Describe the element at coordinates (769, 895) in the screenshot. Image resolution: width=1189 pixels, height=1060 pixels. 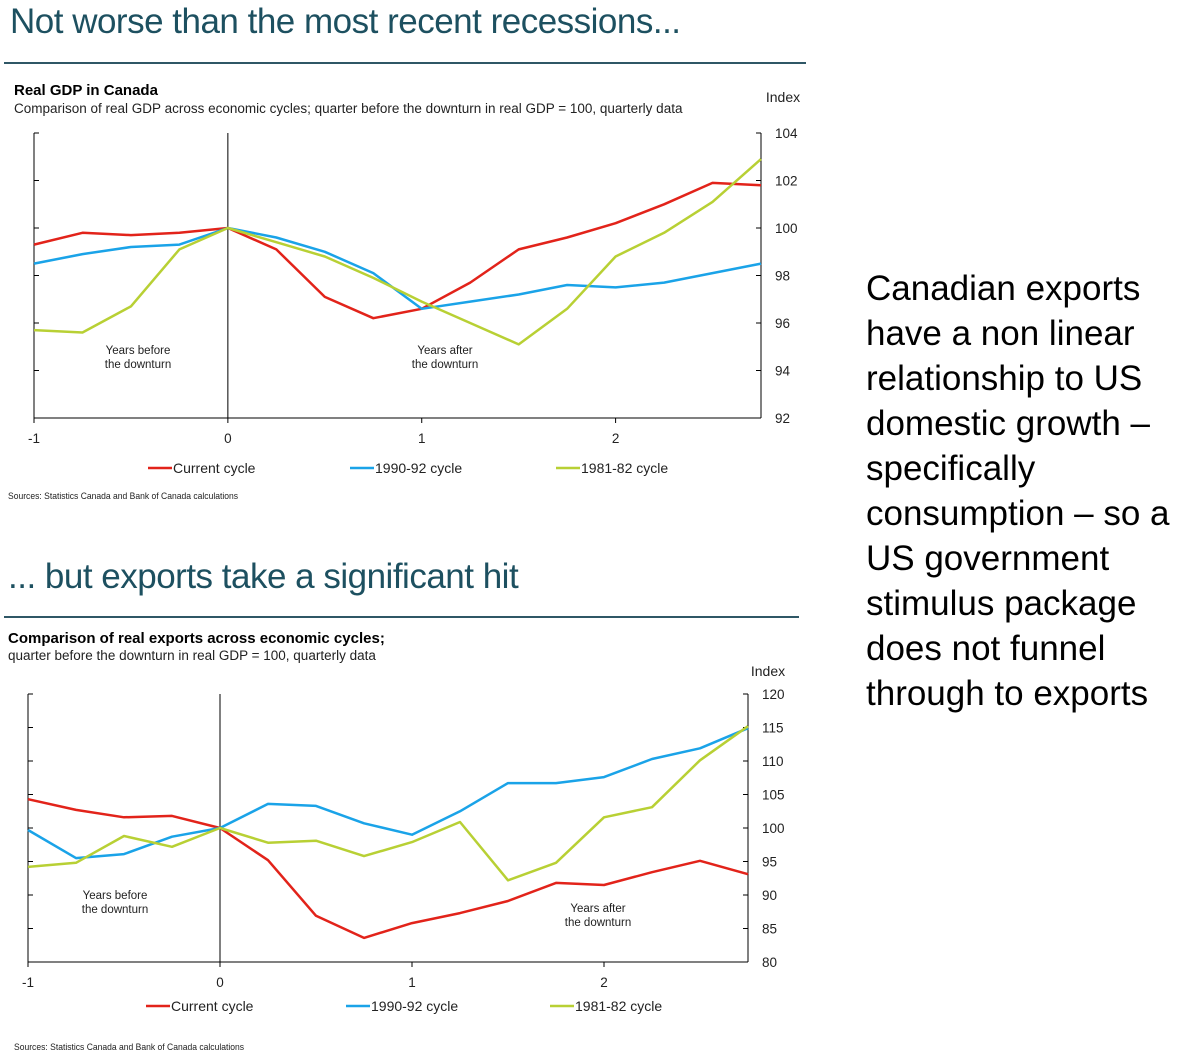
I see `chart2-y-tick-label: 90` at that location.